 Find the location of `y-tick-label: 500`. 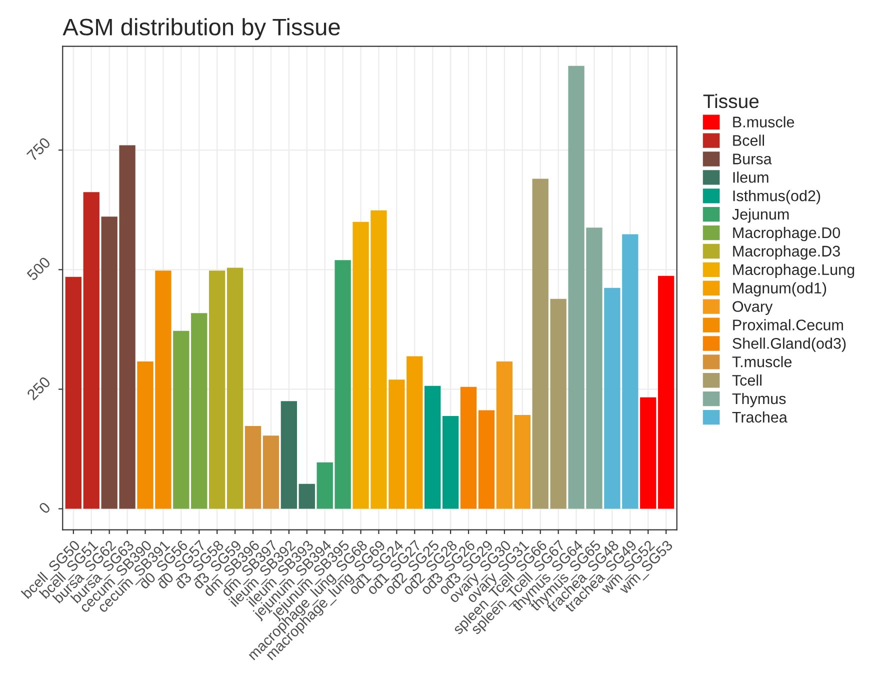

y-tick-label: 500 is located at coordinates (39, 269).